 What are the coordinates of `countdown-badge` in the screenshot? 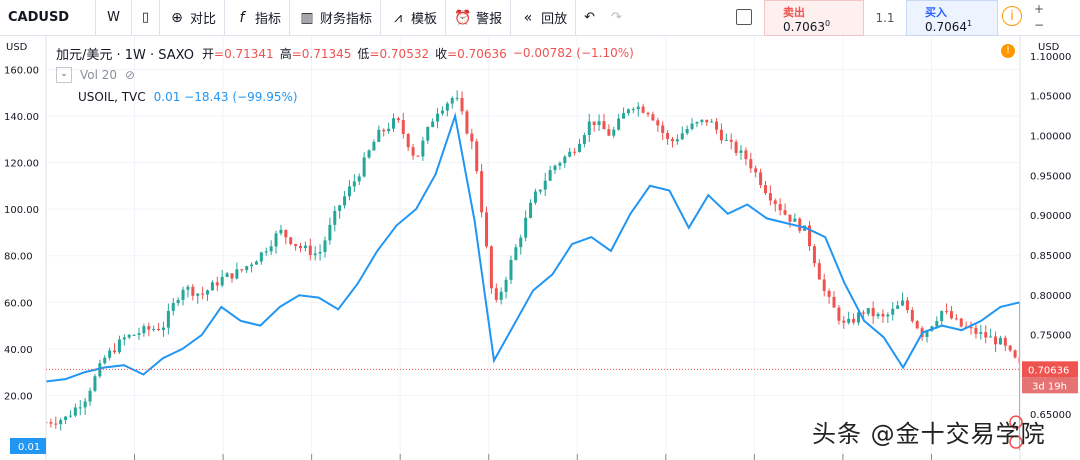 It's located at (1050, 385).